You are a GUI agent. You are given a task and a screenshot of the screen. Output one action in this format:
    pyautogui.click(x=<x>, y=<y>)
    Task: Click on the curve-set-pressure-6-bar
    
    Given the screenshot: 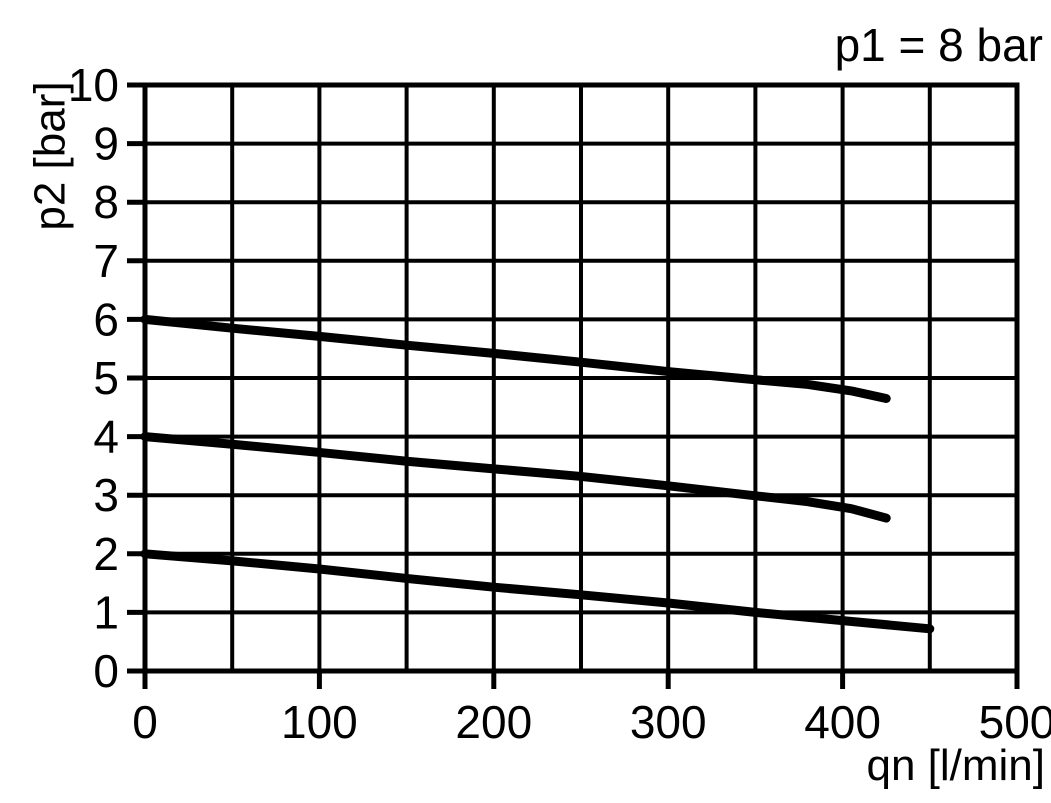 What is the action you would take?
    pyautogui.click(x=515, y=359)
    